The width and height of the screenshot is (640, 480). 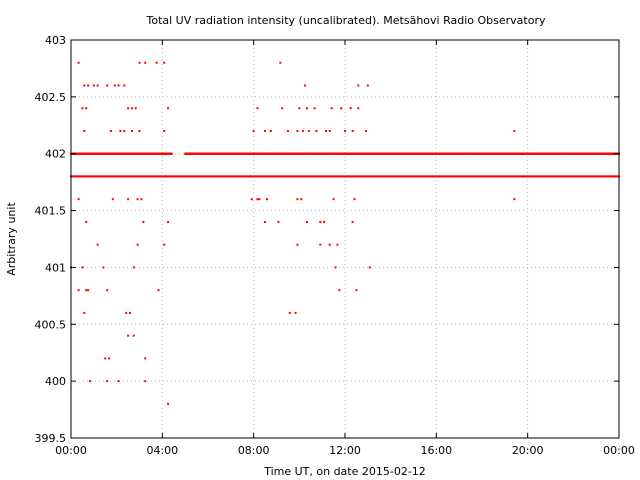 What do you see at coordinates (51, 324) in the screenshot?
I see `y-tick-label: 400.5` at bounding box center [51, 324].